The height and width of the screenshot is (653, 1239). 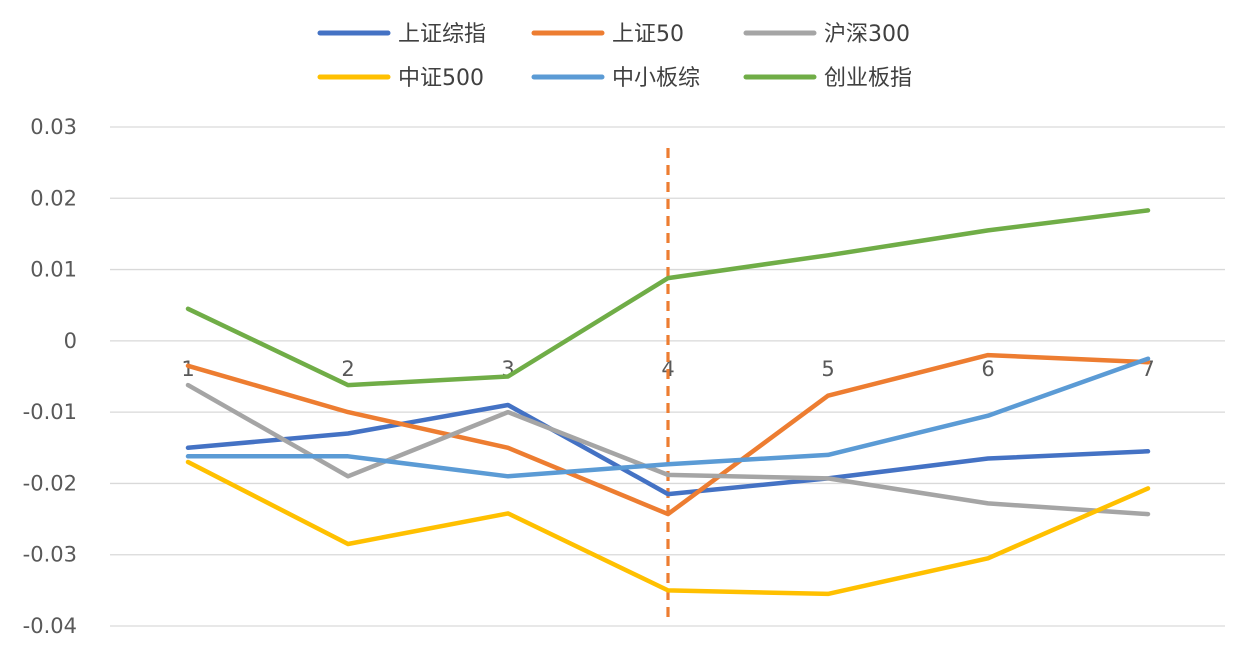 I want to click on legend-label: 沪深300, so click(x=867, y=34).